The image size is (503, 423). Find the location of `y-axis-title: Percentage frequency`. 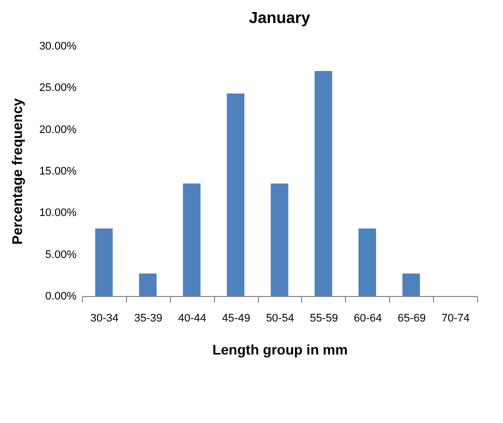

y-axis-title: Percentage frequency is located at coordinates (17, 171).